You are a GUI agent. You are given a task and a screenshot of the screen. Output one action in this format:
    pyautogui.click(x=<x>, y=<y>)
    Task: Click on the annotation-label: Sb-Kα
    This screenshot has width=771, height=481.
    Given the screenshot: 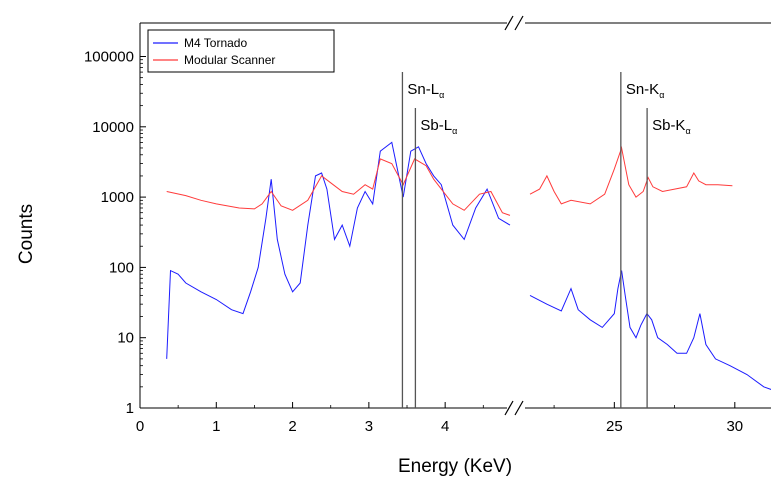 What is the action you would take?
    pyautogui.click(x=671, y=126)
    